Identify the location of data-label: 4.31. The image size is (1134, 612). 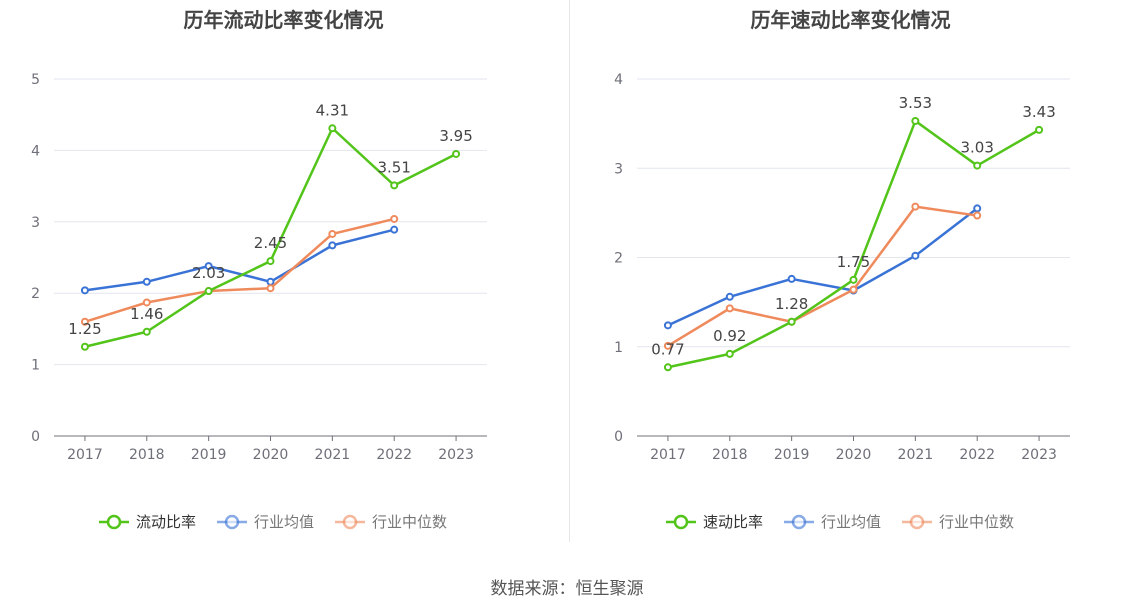
(332, 110).